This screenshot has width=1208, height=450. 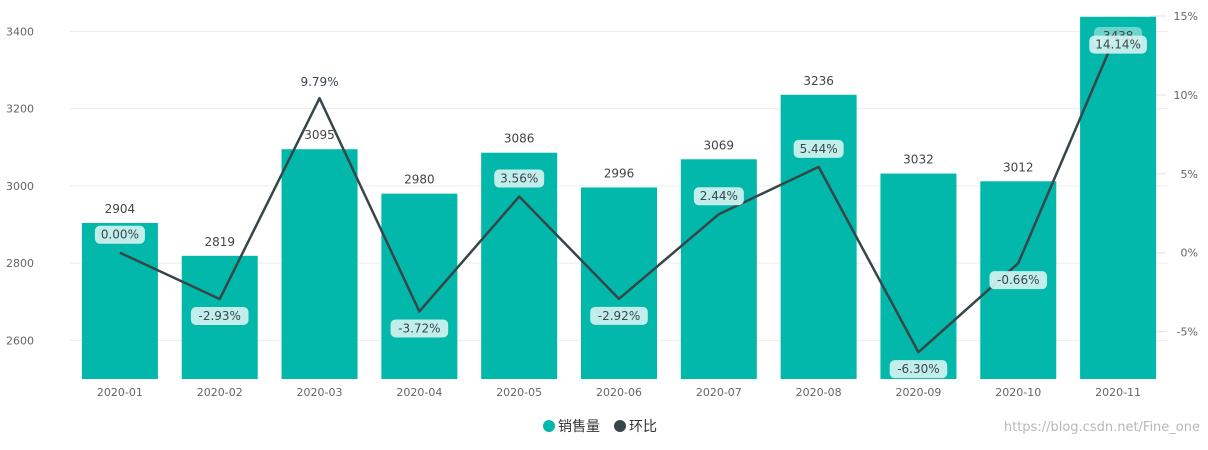 What do you see at coordinates (419, 392) in the screenshot?
I see `x-tick-label: 2020-04` at bounding box center [419, 392].